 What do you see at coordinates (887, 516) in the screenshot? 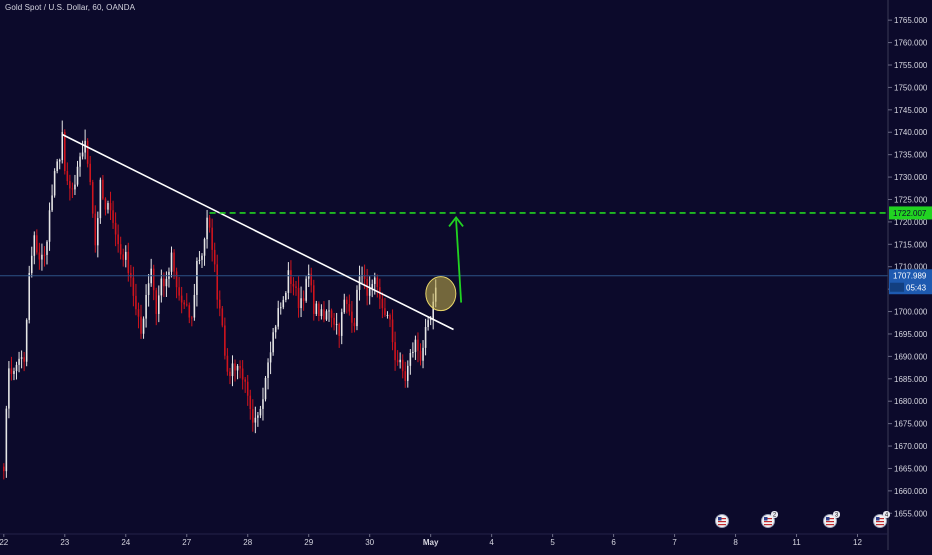
I see `event-badge-count: 4` at bounding box center [887, 516].